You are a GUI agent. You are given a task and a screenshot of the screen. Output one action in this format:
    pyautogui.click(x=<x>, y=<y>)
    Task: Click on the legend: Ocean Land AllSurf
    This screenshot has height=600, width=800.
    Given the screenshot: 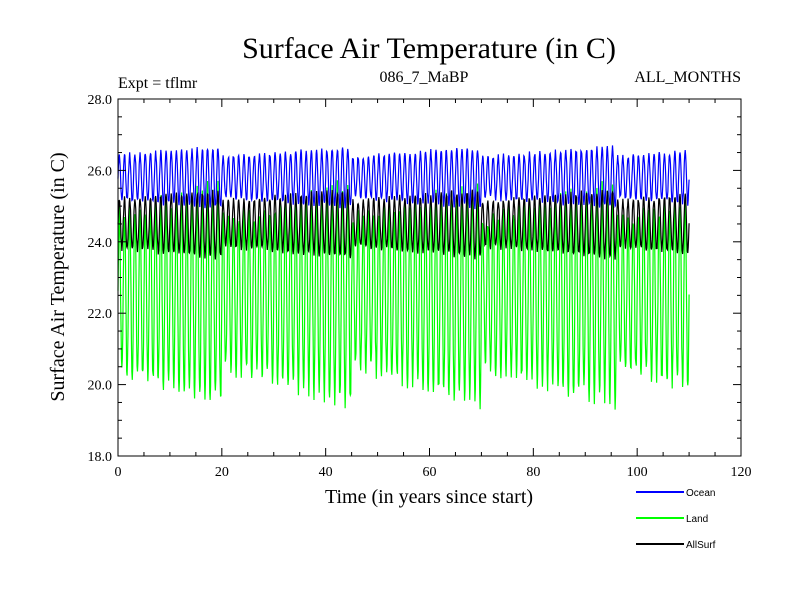 What is the action you would take?
    pyautogui.click(x=676, y=519)
    